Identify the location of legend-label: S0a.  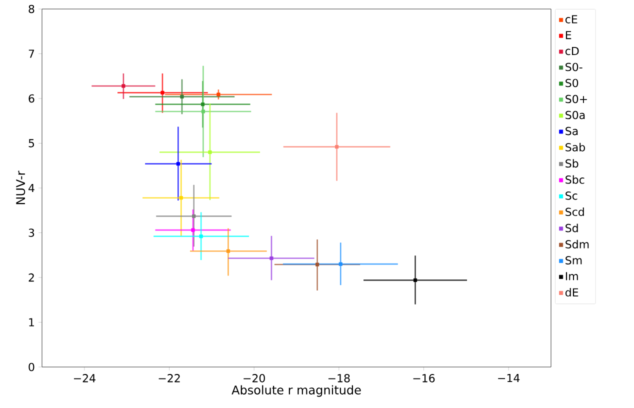
(575, 115).